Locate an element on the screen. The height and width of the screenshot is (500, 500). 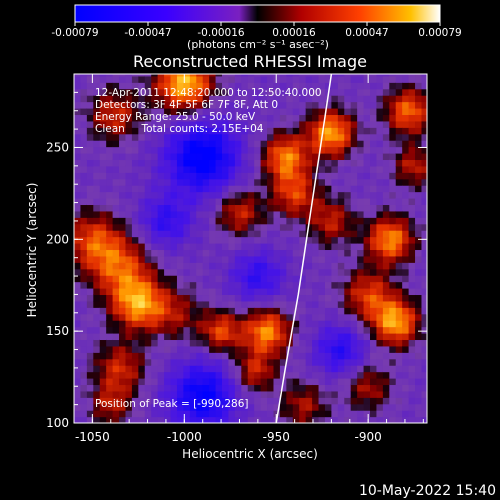
info-line-clean: Clean Total counts: 2.15E+04 is located at coordinates (179, 129).